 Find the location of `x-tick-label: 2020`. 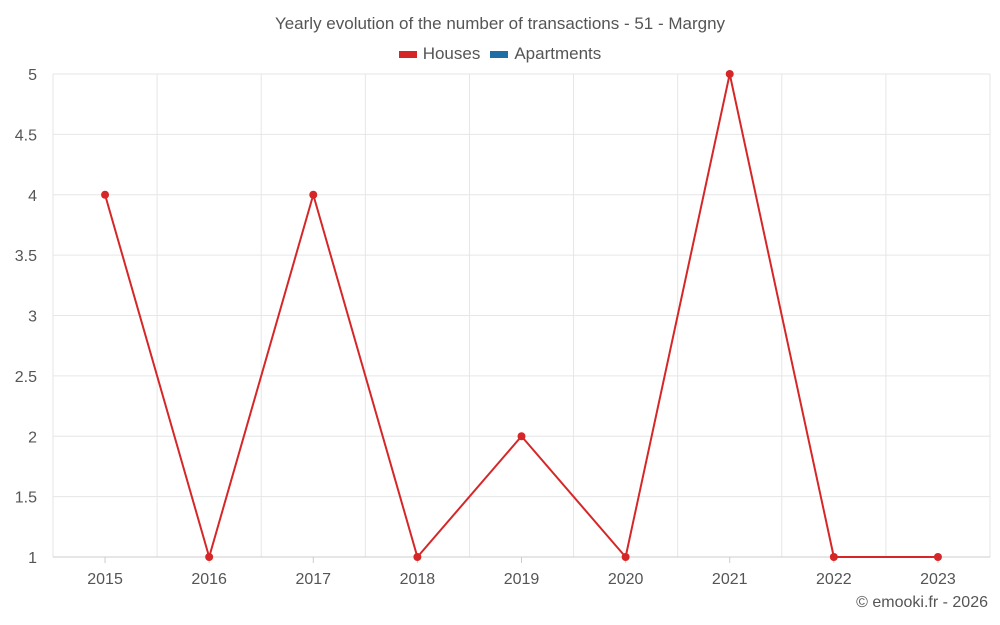

x-tick-label: 2020 is located at coordinates (626, 579).